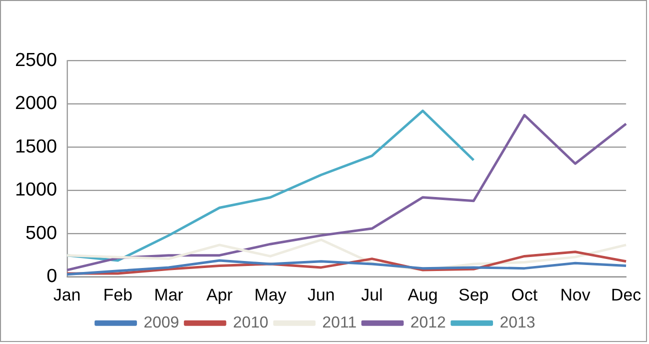  I want to click on x-tick-label: Dec, so click(626, 295).